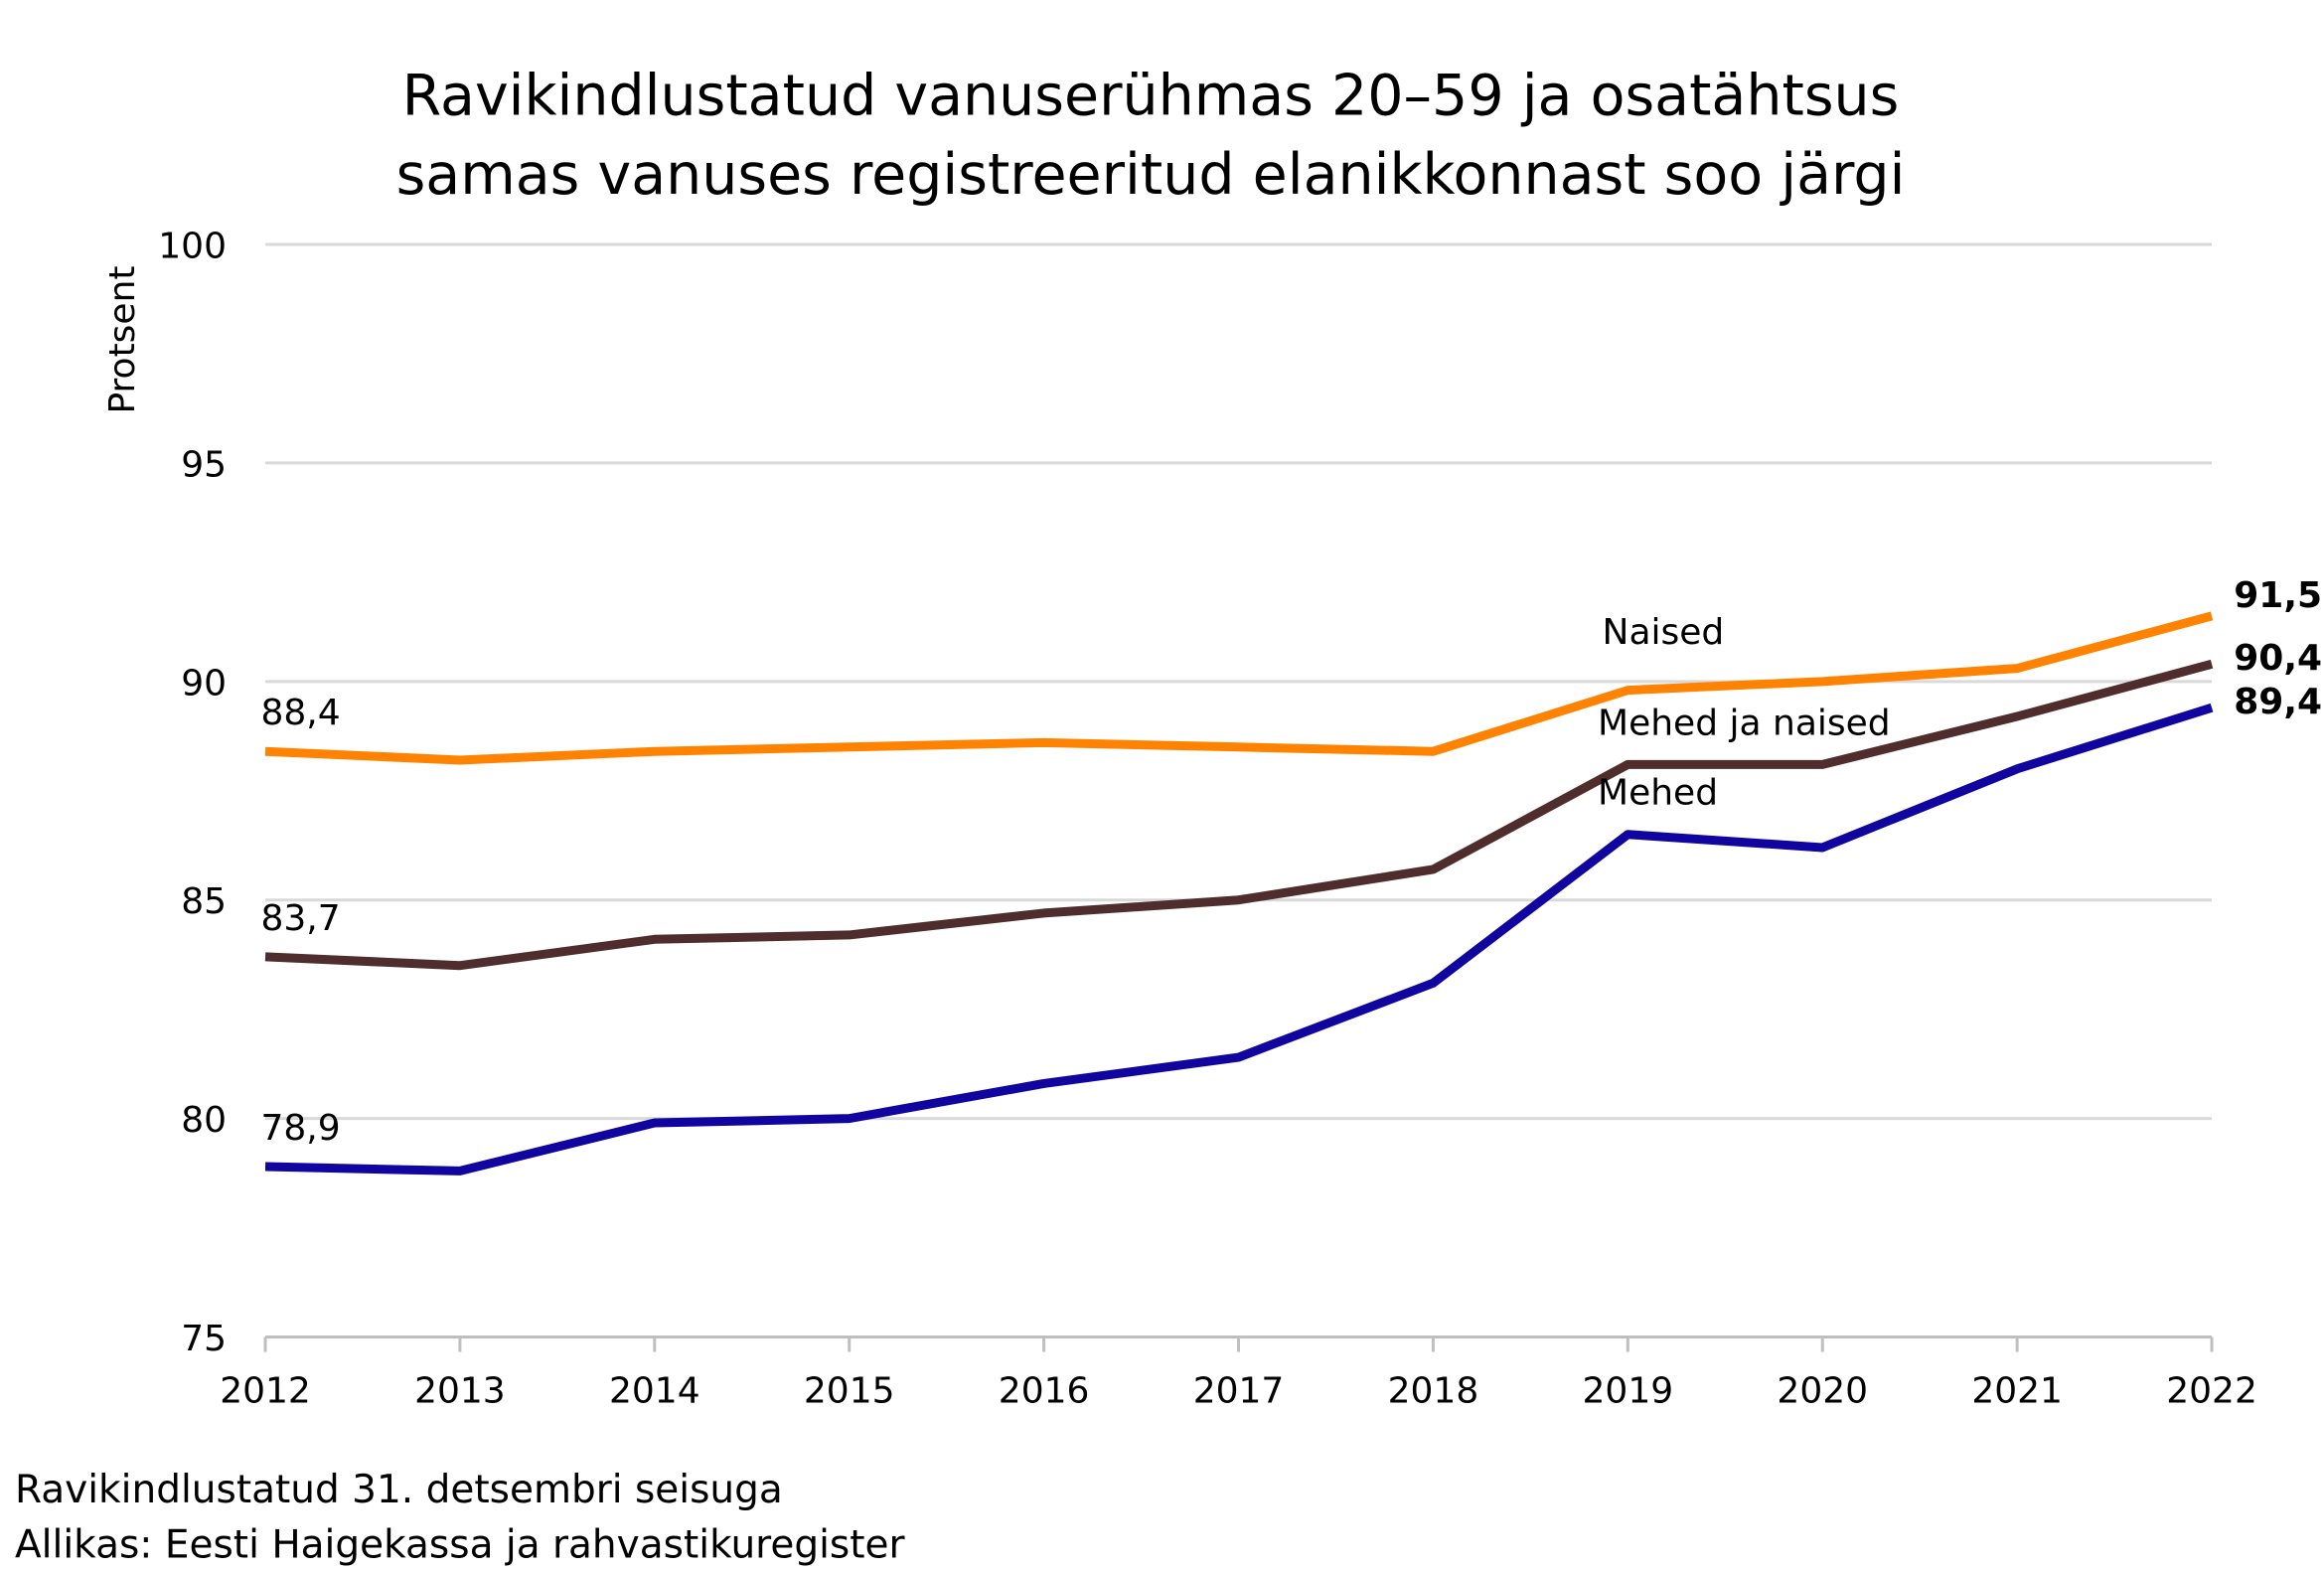 This screenshot has height=1570, width=2324. Describe the element at coordinates (399, 1490) in the screenshot. I see `footnote-1: Ravikindlustatud 31. detsembri seisuga` at that location.